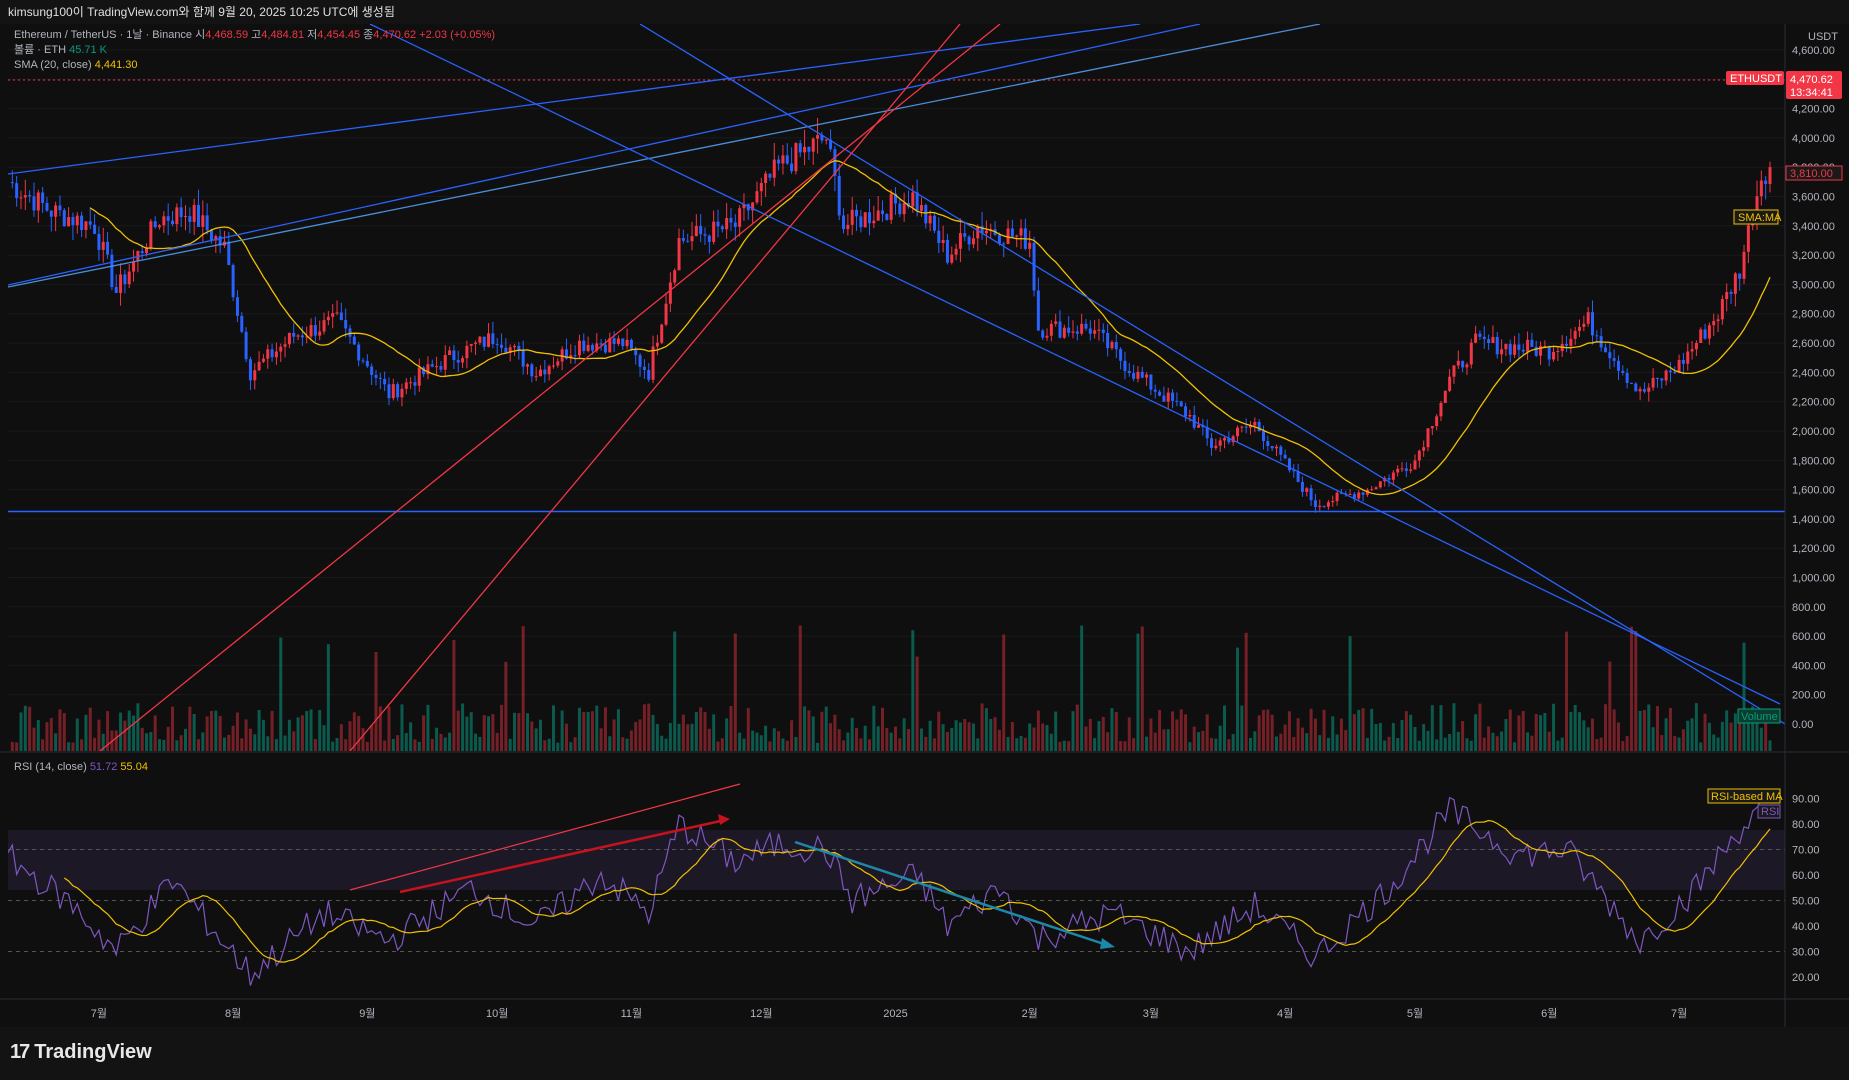 The image size is (1849, 1080). I want to click on rsi-arrow-head, so click(724, 819).